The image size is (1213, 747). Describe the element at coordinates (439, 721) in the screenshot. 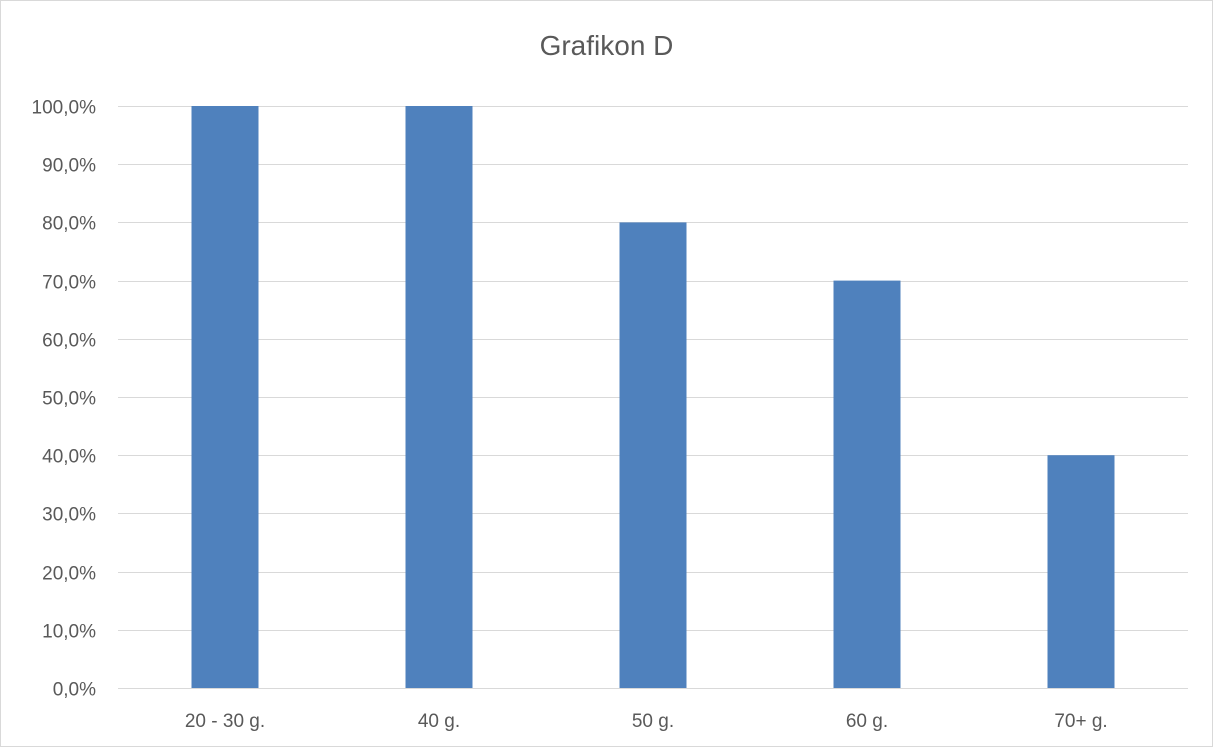

I see `x-tick-label: 40 g.` at that location.